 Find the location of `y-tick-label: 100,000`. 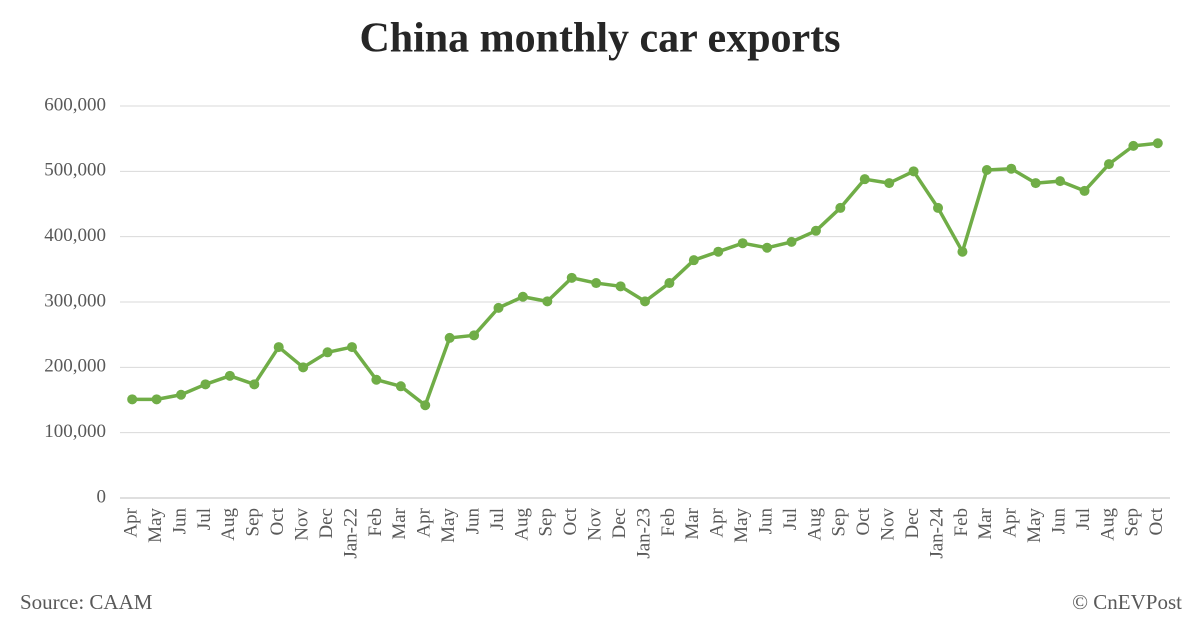

y-tick-label: 100,000 is located at coordinates (75, 431).